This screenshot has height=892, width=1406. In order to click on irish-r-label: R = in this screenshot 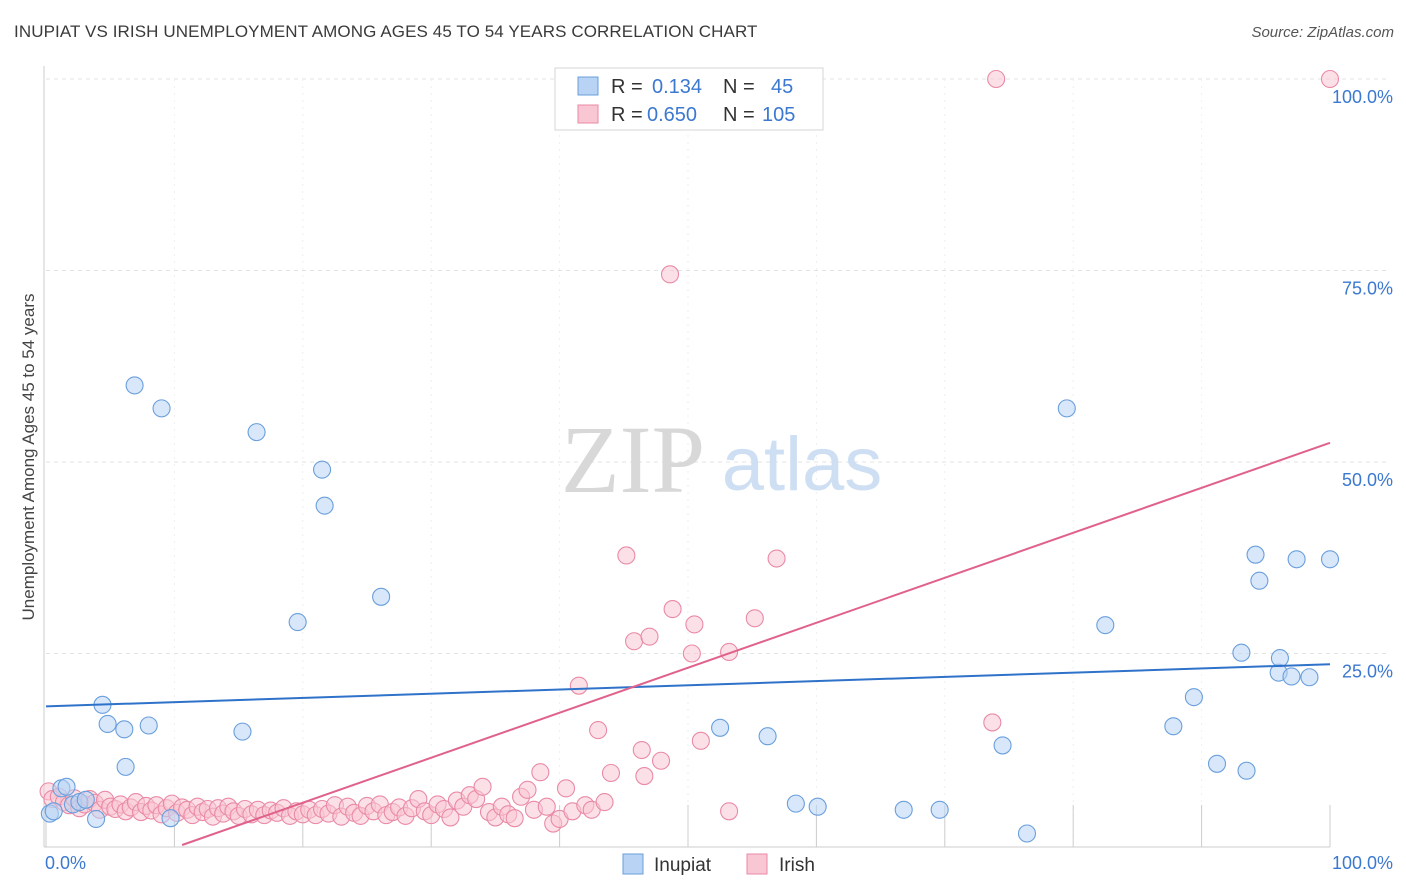, I will do `click(627, 115)`.